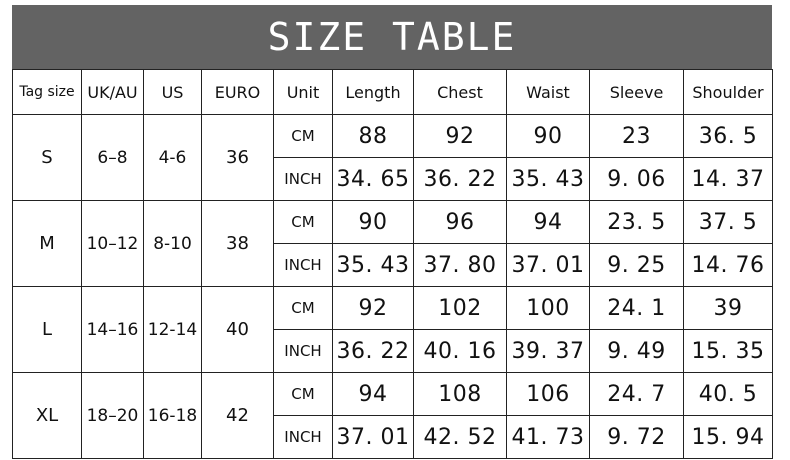 This screenshot has width=790, height=460. What do you see at coordinates (112, 329) in the screenshot?
I see `uk-au-cell: 14–16` at bounding box center [112, 329].